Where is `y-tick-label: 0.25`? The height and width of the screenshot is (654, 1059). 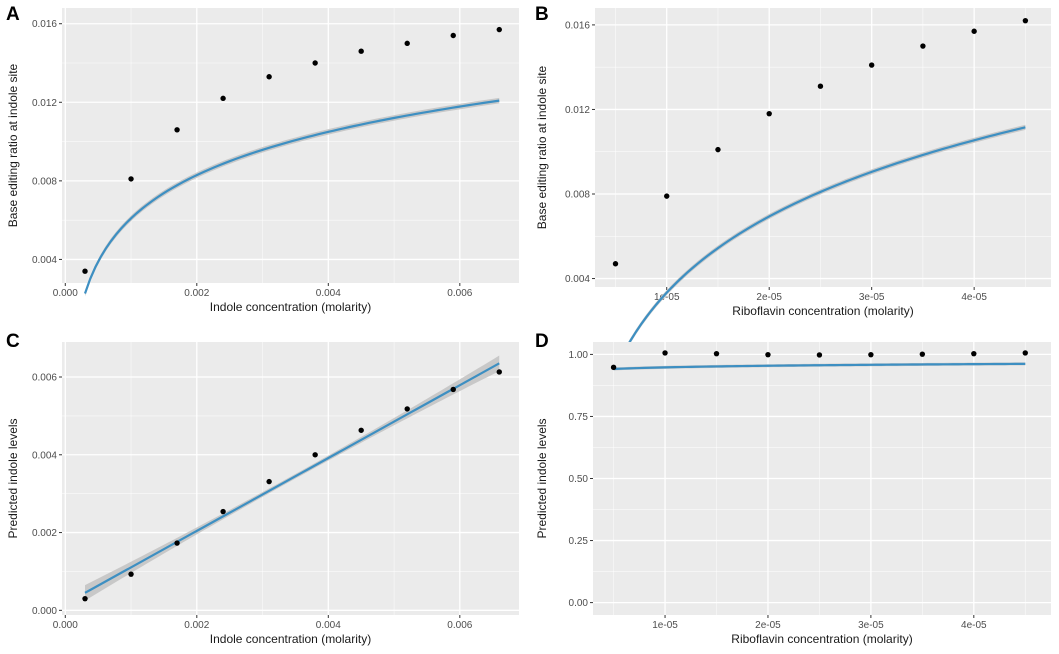 y-tick-label: 0.25 is located at coordinates (579, 541).